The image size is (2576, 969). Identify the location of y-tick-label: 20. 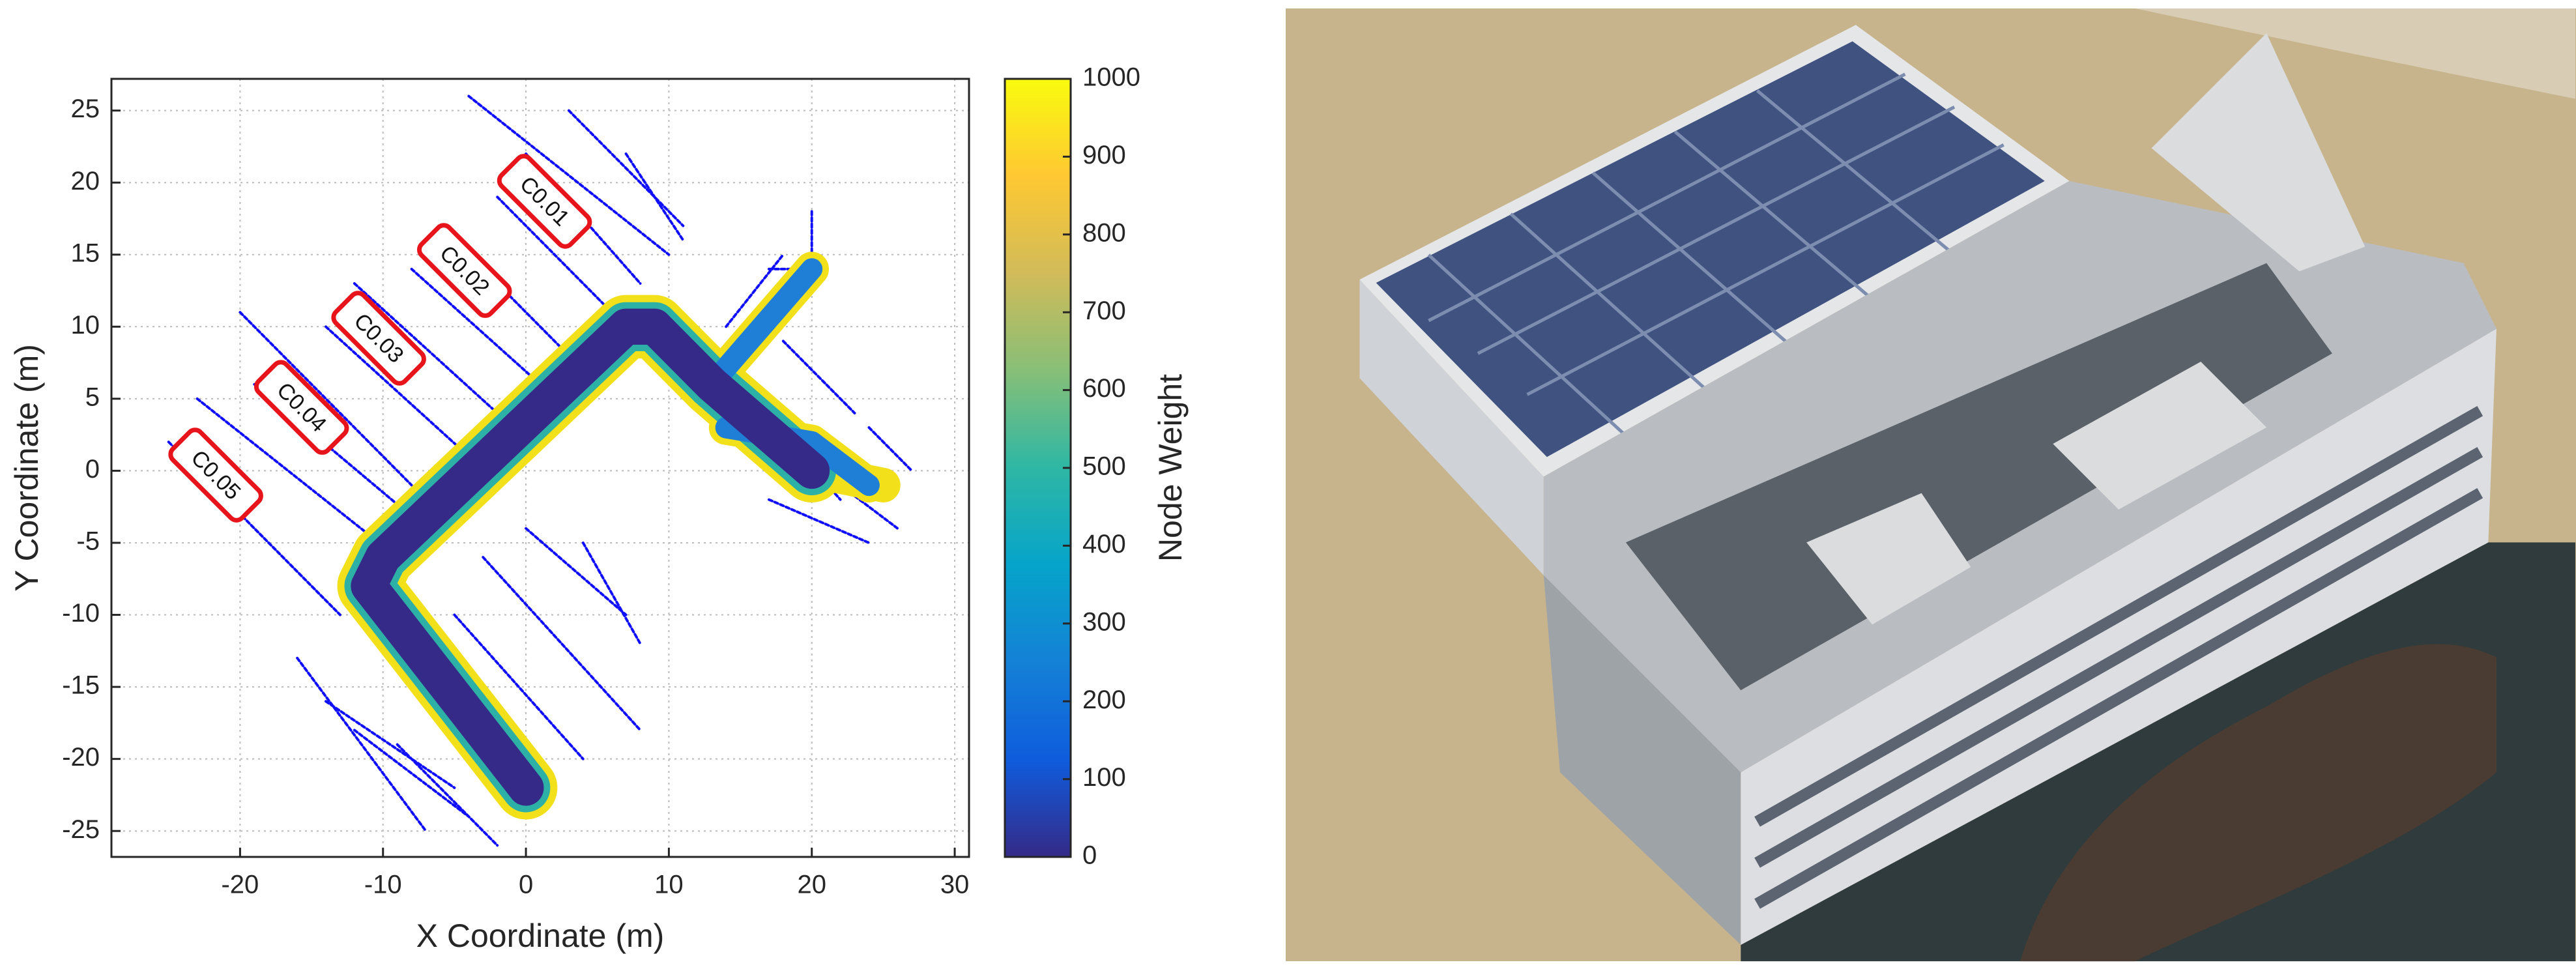
(86, 181).